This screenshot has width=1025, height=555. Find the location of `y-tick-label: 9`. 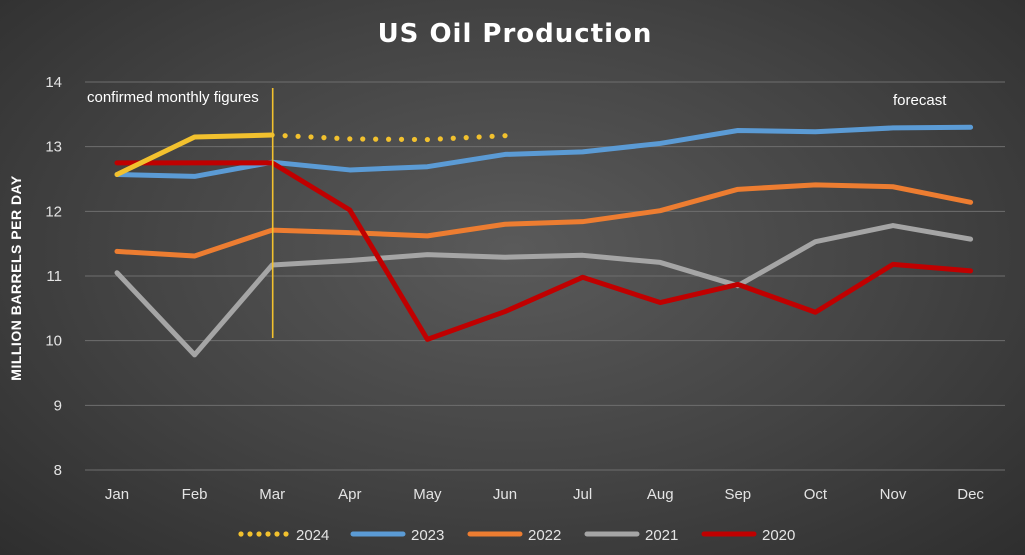

y-tick-label: 9 is located at coordinates (58, 405).